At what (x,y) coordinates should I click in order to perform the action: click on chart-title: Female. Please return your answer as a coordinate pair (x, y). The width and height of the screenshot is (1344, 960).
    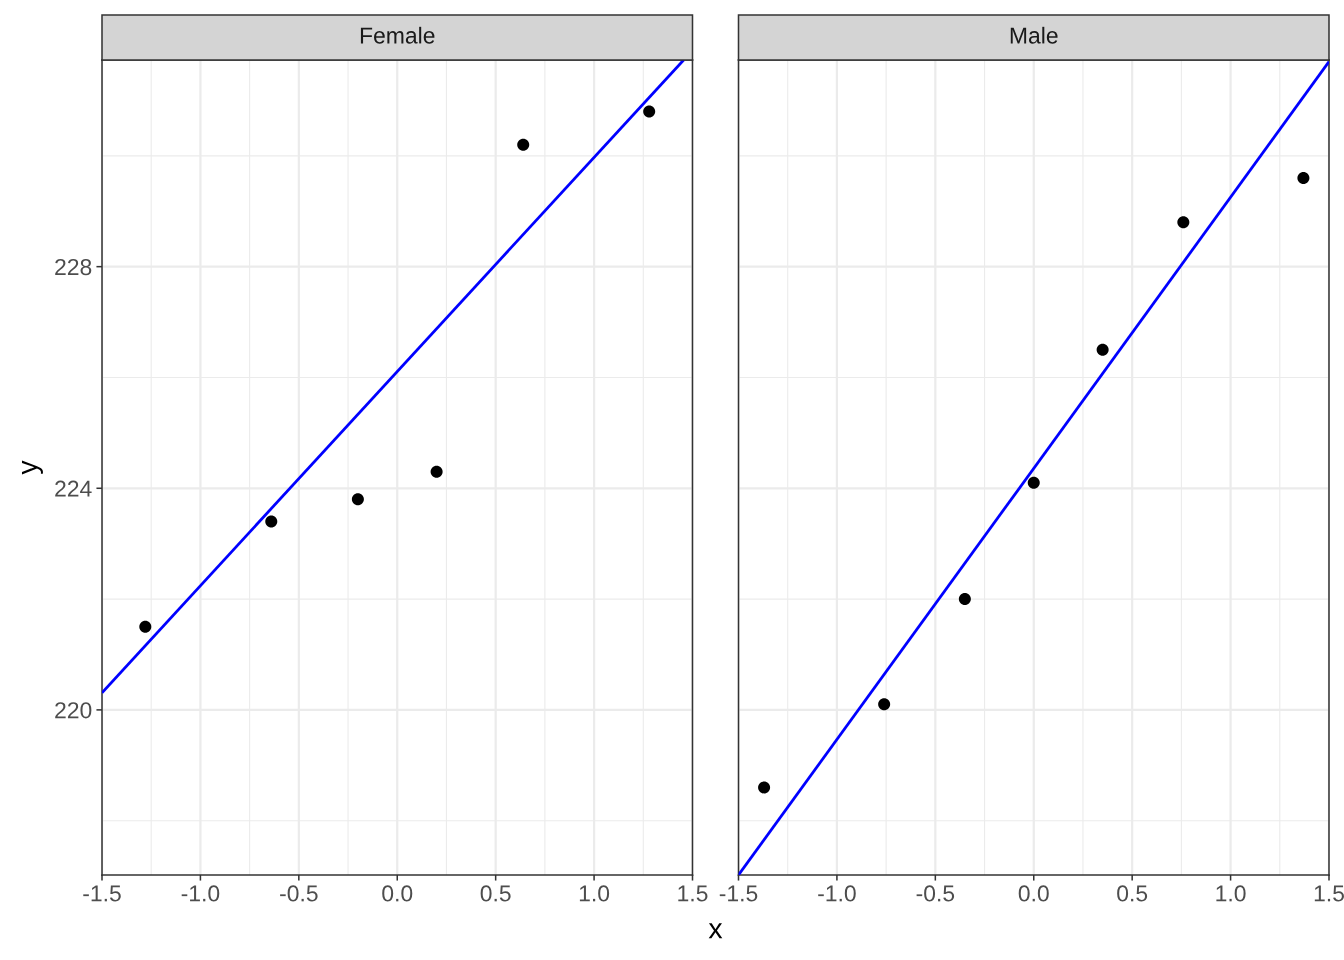
    Looking at the image, I should click on (397, 35).